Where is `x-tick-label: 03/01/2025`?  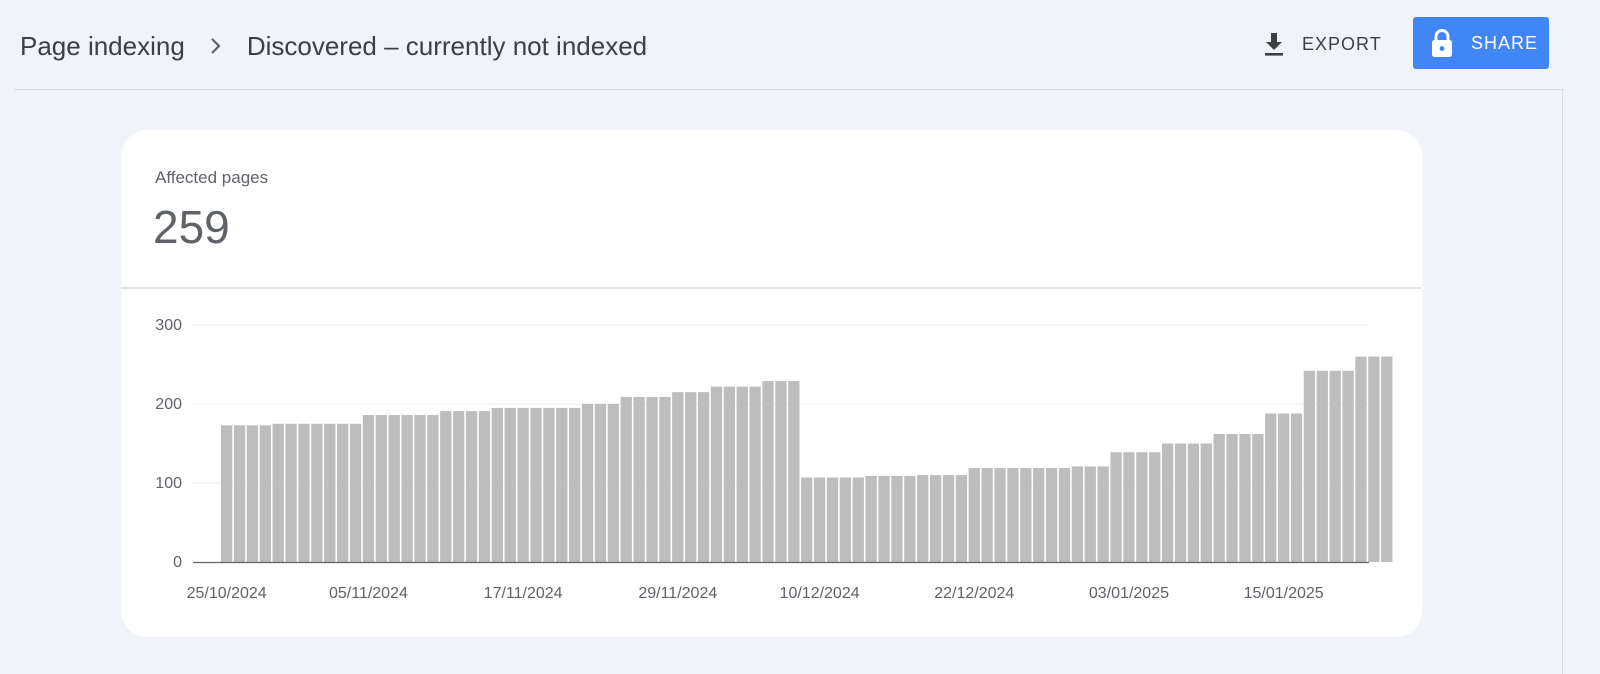
x-tick-label: 03/01/2025 is located at coordinates (1129, 593).